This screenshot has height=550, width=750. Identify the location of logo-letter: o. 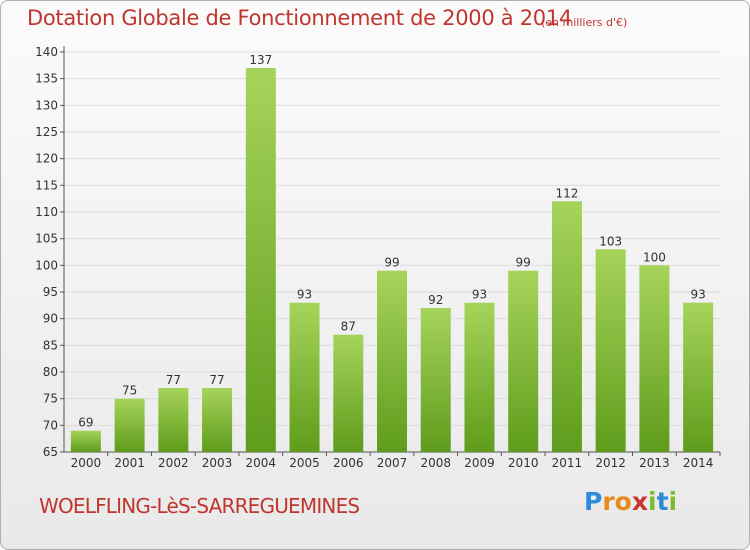
(623, 501).